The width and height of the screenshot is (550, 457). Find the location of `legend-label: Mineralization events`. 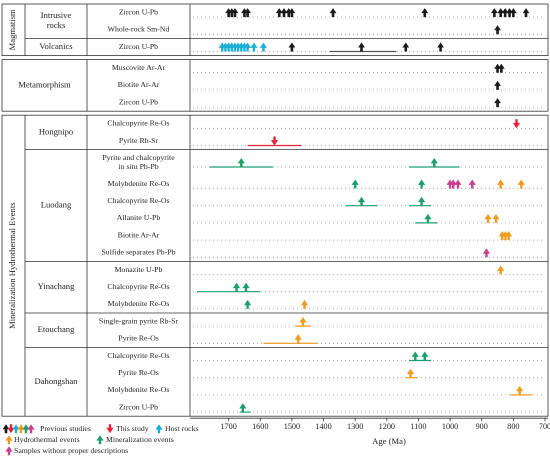

legend-label: Mineralization events is located at coordinates (140, 439).